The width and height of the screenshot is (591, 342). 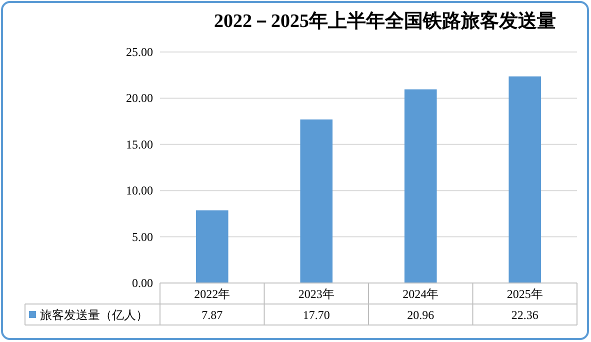 I want to click on data-label: 22.36, so click(x=524, y=315).